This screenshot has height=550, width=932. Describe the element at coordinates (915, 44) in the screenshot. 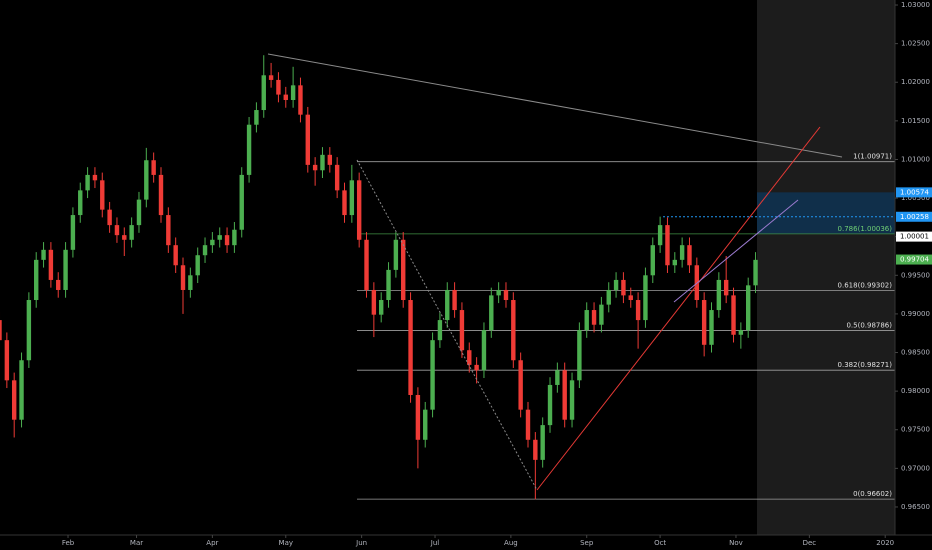

I see `y-tick-label: 1.02500` at that location.